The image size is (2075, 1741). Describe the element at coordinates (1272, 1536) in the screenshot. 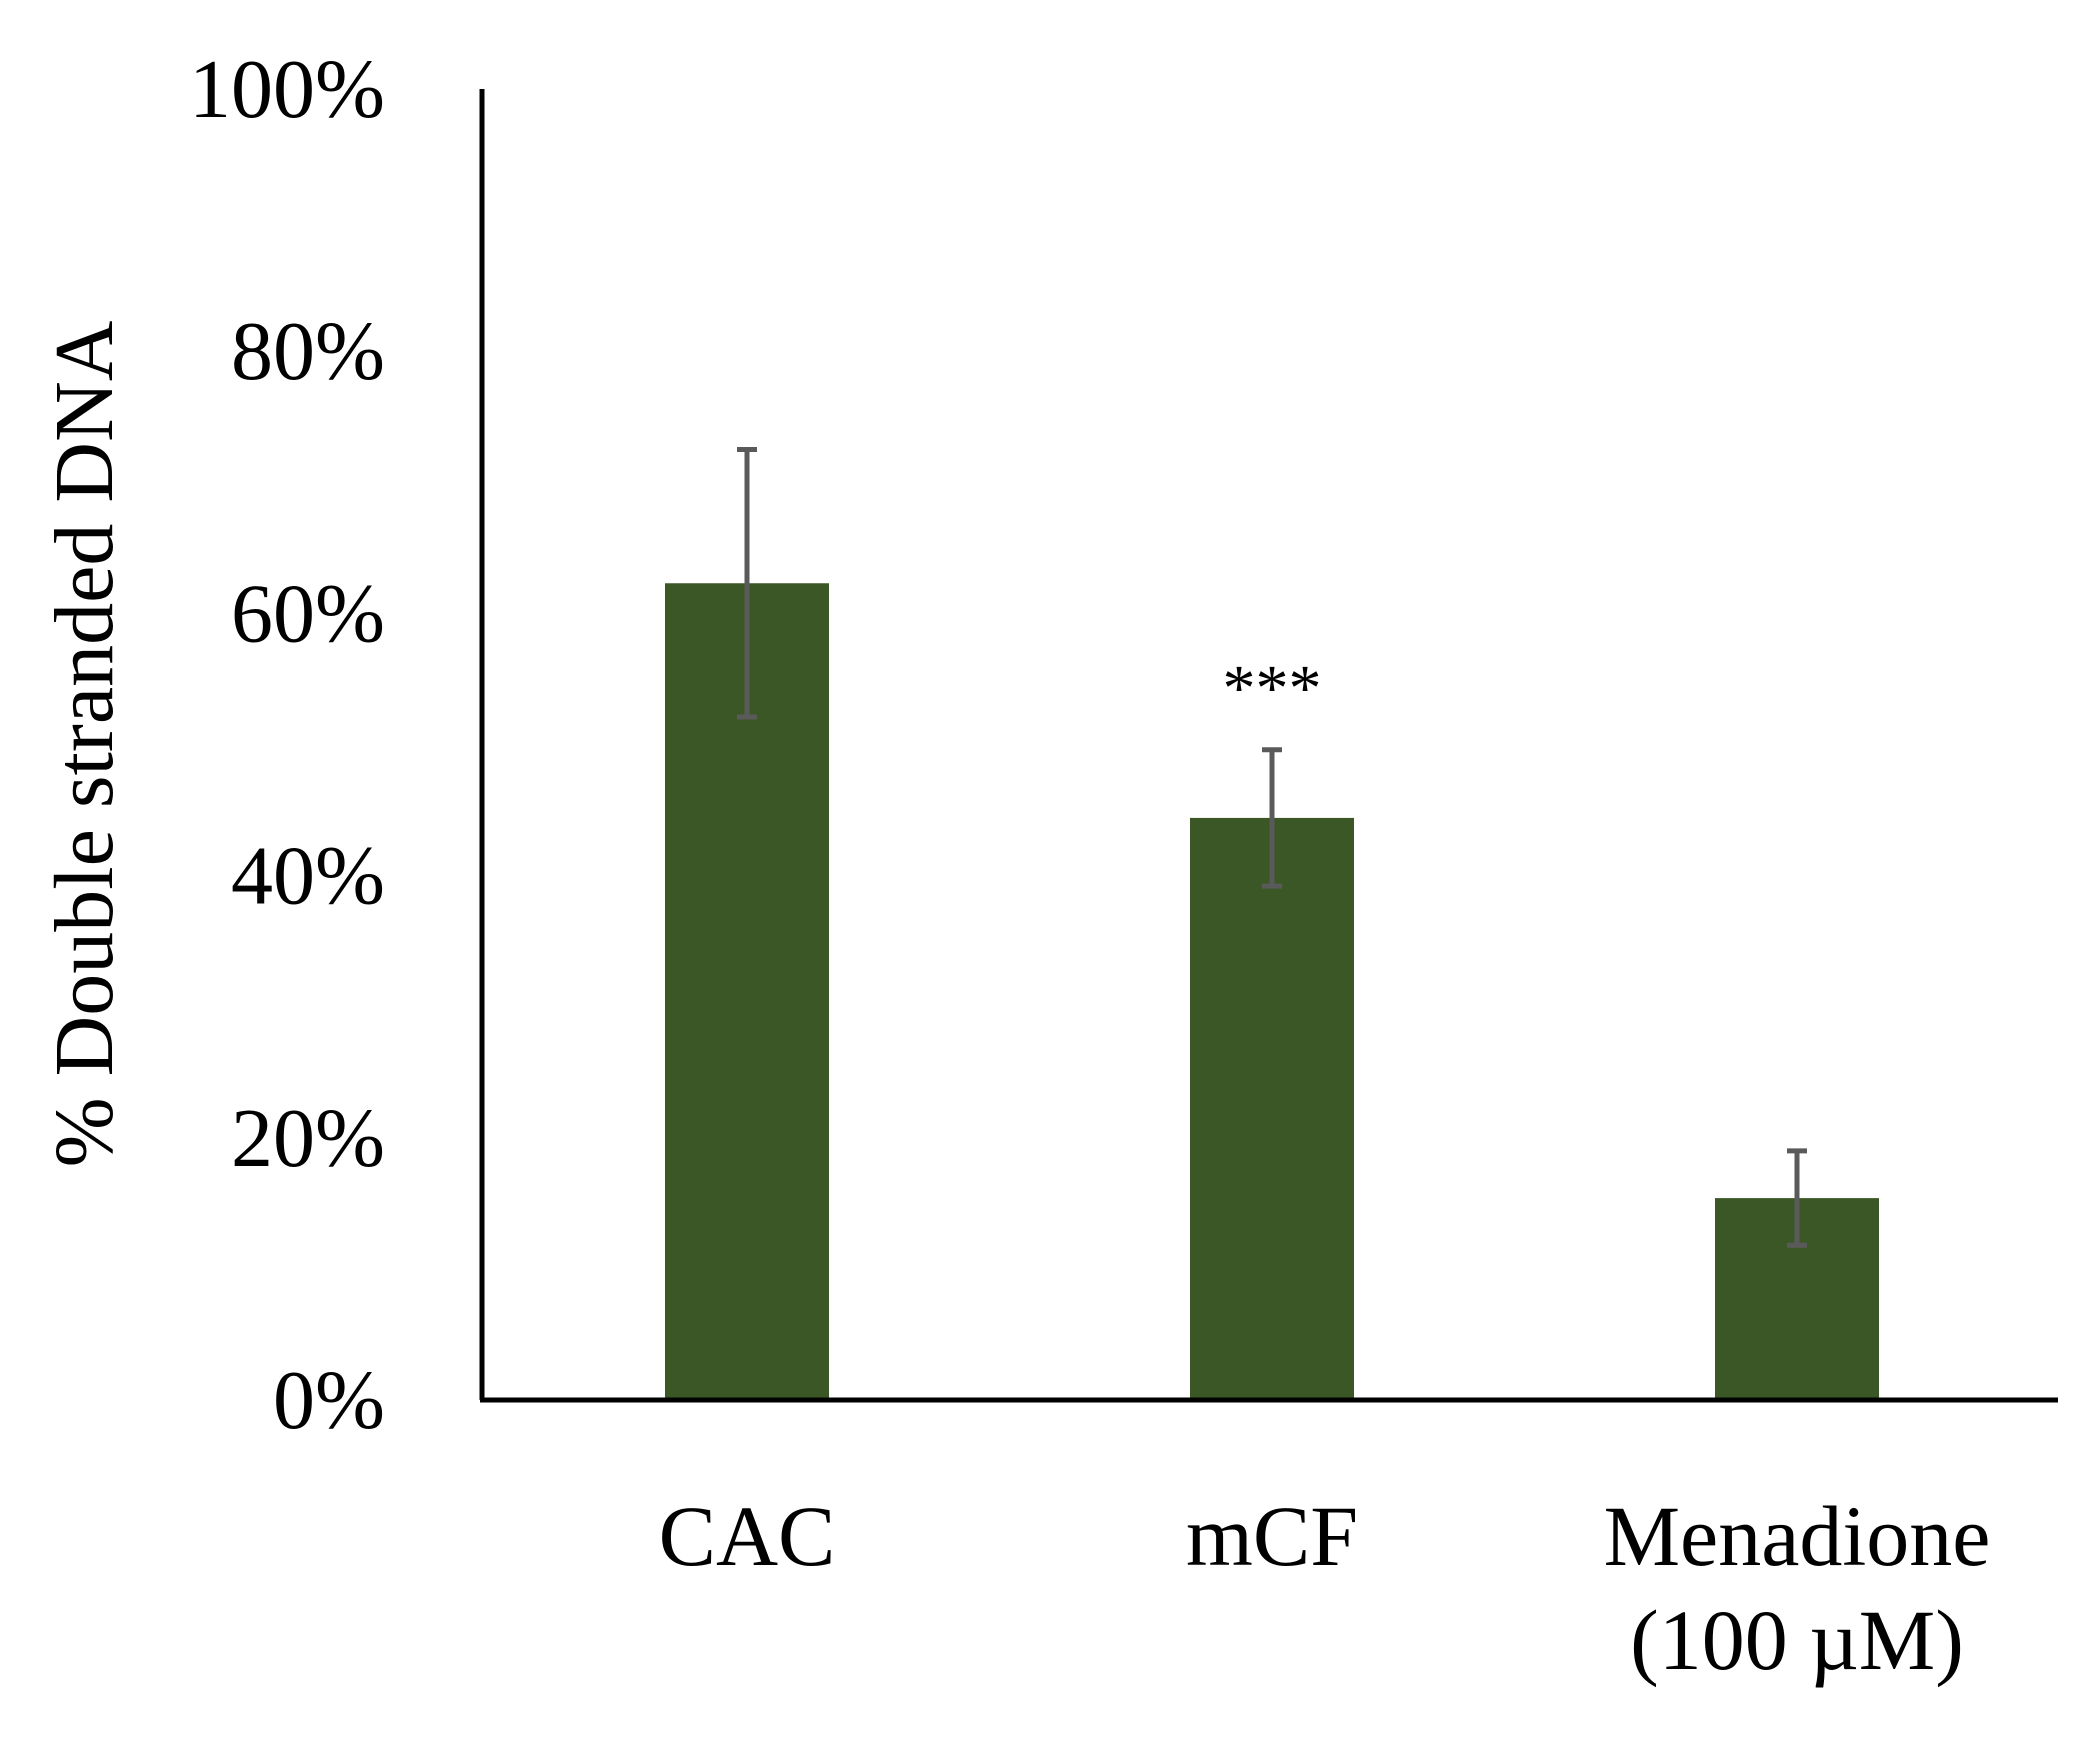

I see `x-category-label: mCF` at that location.